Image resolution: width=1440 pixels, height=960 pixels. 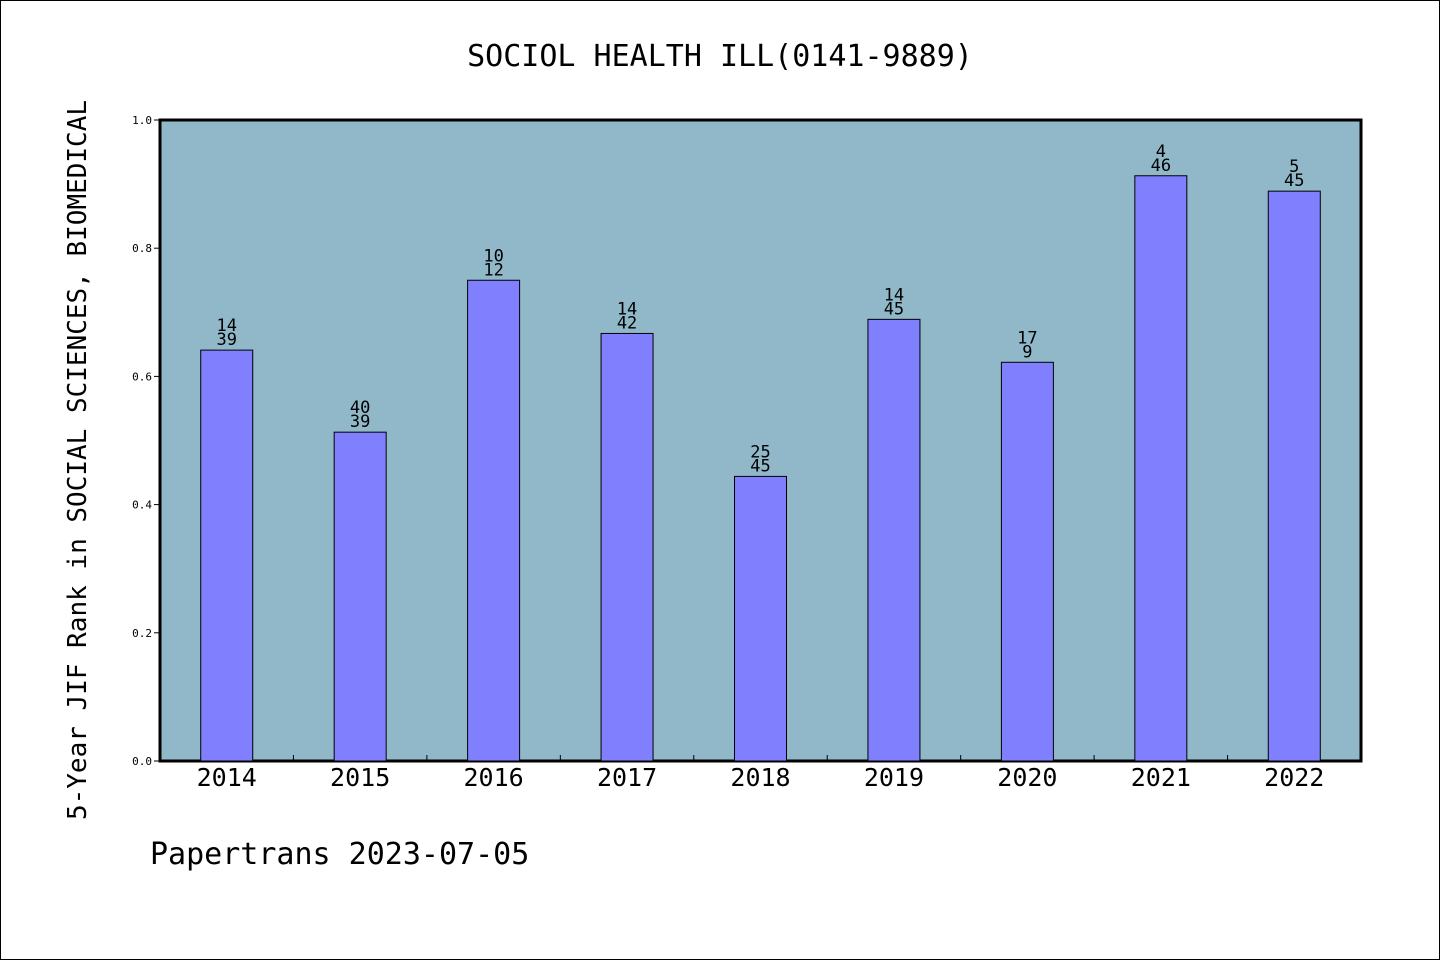 I want to click on chart-title: SOCIOL HEALTH ILL(0141-9889), so click(x=720, y=56).